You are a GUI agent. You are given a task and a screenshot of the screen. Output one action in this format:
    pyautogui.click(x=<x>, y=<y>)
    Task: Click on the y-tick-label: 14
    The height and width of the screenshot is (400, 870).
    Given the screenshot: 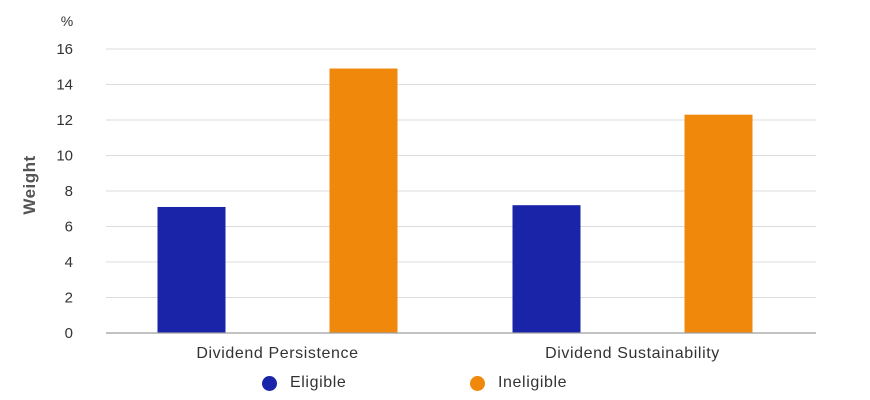 What is the action you would take?
    pyautogui.click(x=64, y=85)
    